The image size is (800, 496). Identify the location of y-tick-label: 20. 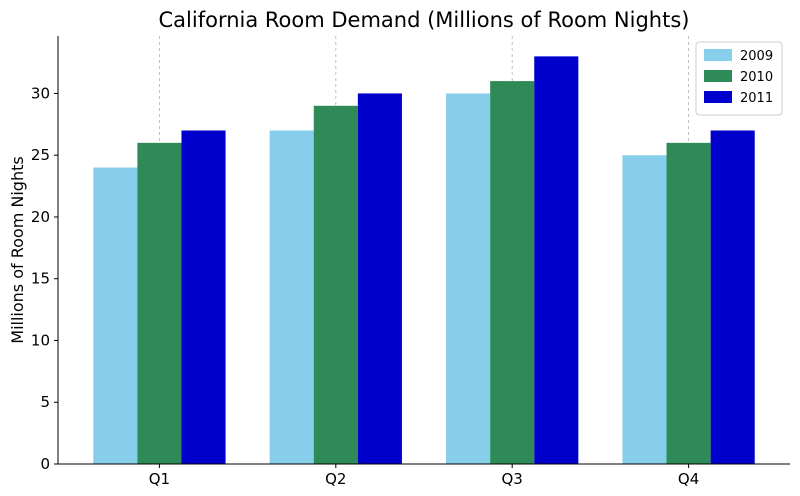
(40, 217).